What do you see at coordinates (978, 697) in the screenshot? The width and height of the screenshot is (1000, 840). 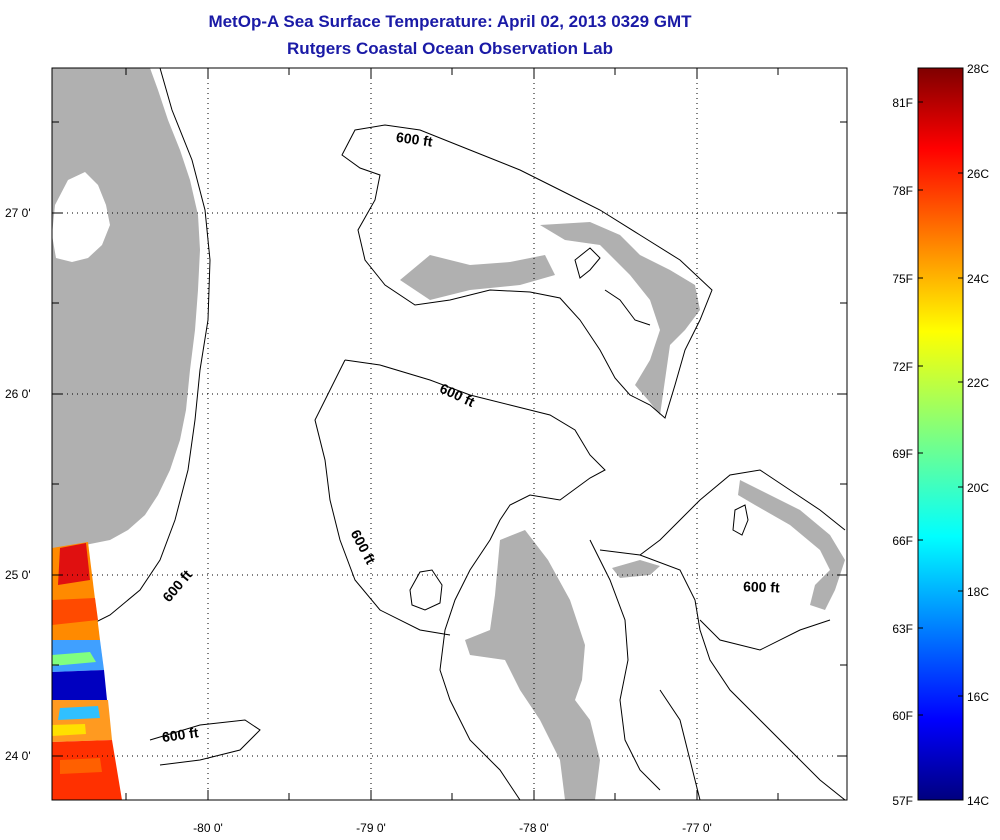 I see `colorbar-celsius-label: 16C` at bounding box center [978, 697].